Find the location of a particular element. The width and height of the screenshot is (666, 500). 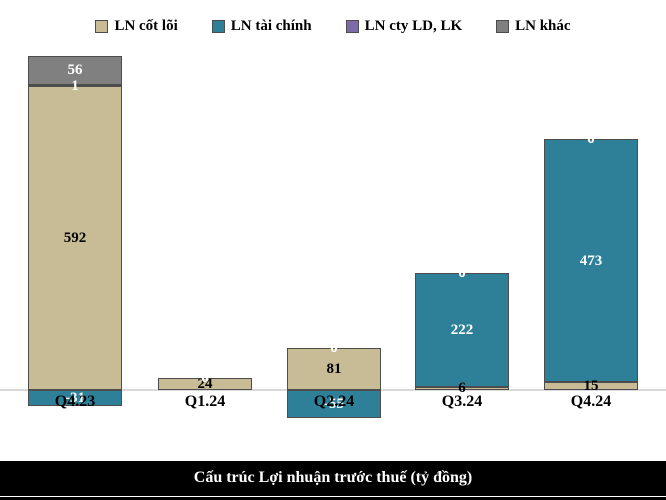

legend-item-3: LN khác is located at coordinates (533, 26).